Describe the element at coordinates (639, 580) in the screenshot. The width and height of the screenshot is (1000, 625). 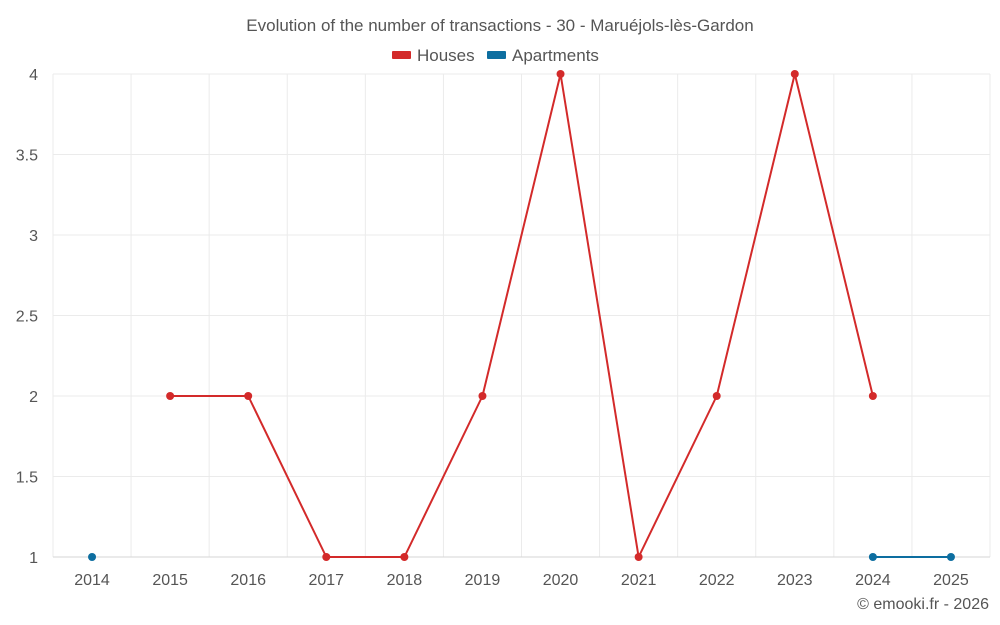
I see `x-tick-label: 2021` at that location.